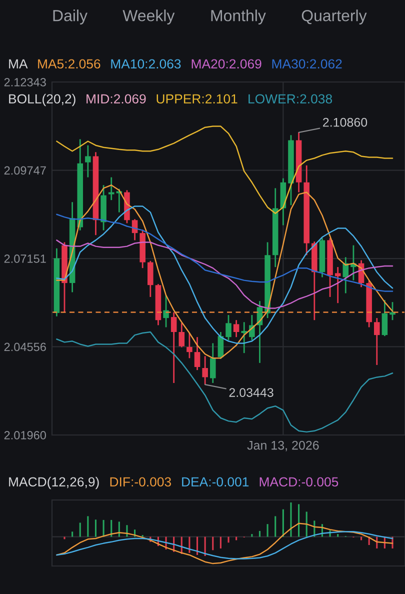 This screenshot has height=594, width=405. I want to click on text: MA, so click(18, 63).